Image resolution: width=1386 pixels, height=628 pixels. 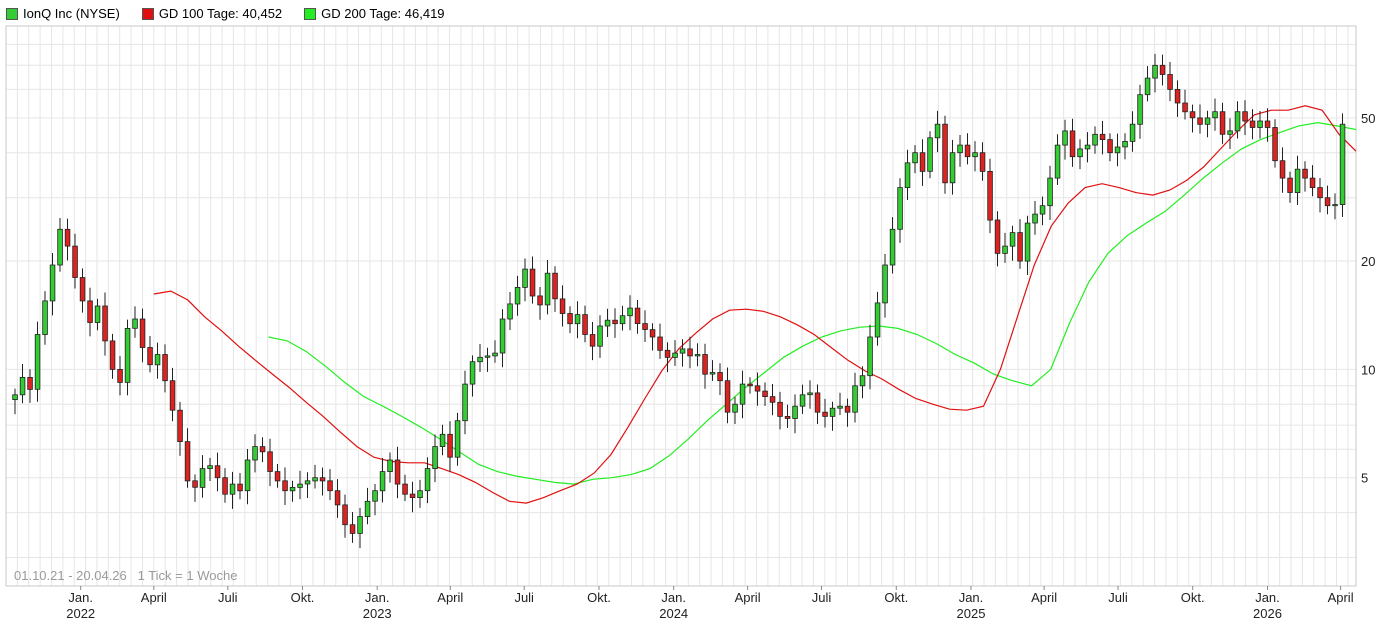 I want to click on y-tick-label: 20, so click(x=1368, y=261).